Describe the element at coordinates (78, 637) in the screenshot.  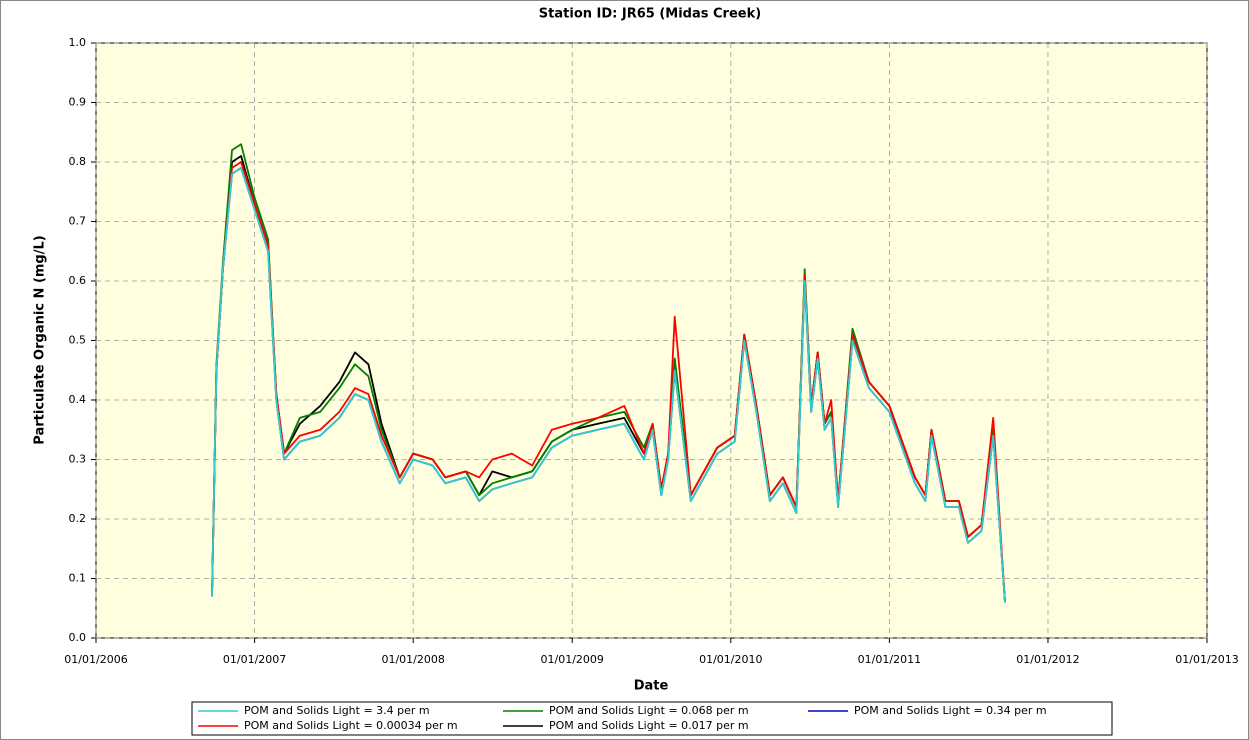
I see `y-tick-label: 0.0` at that location.